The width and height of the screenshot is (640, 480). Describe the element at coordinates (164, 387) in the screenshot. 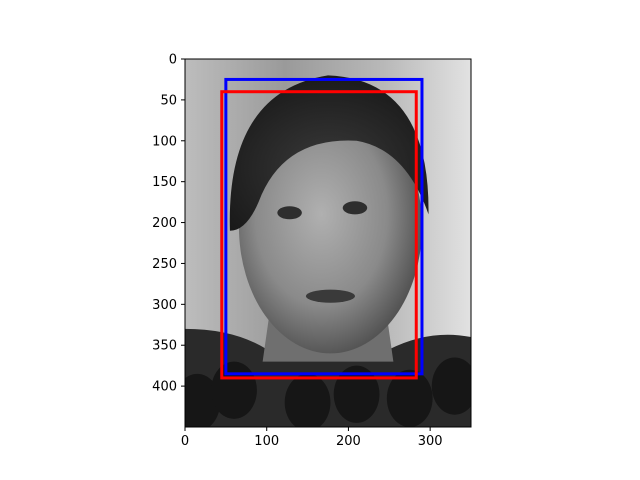

I see `y-tick-label-400: 400` at that location.